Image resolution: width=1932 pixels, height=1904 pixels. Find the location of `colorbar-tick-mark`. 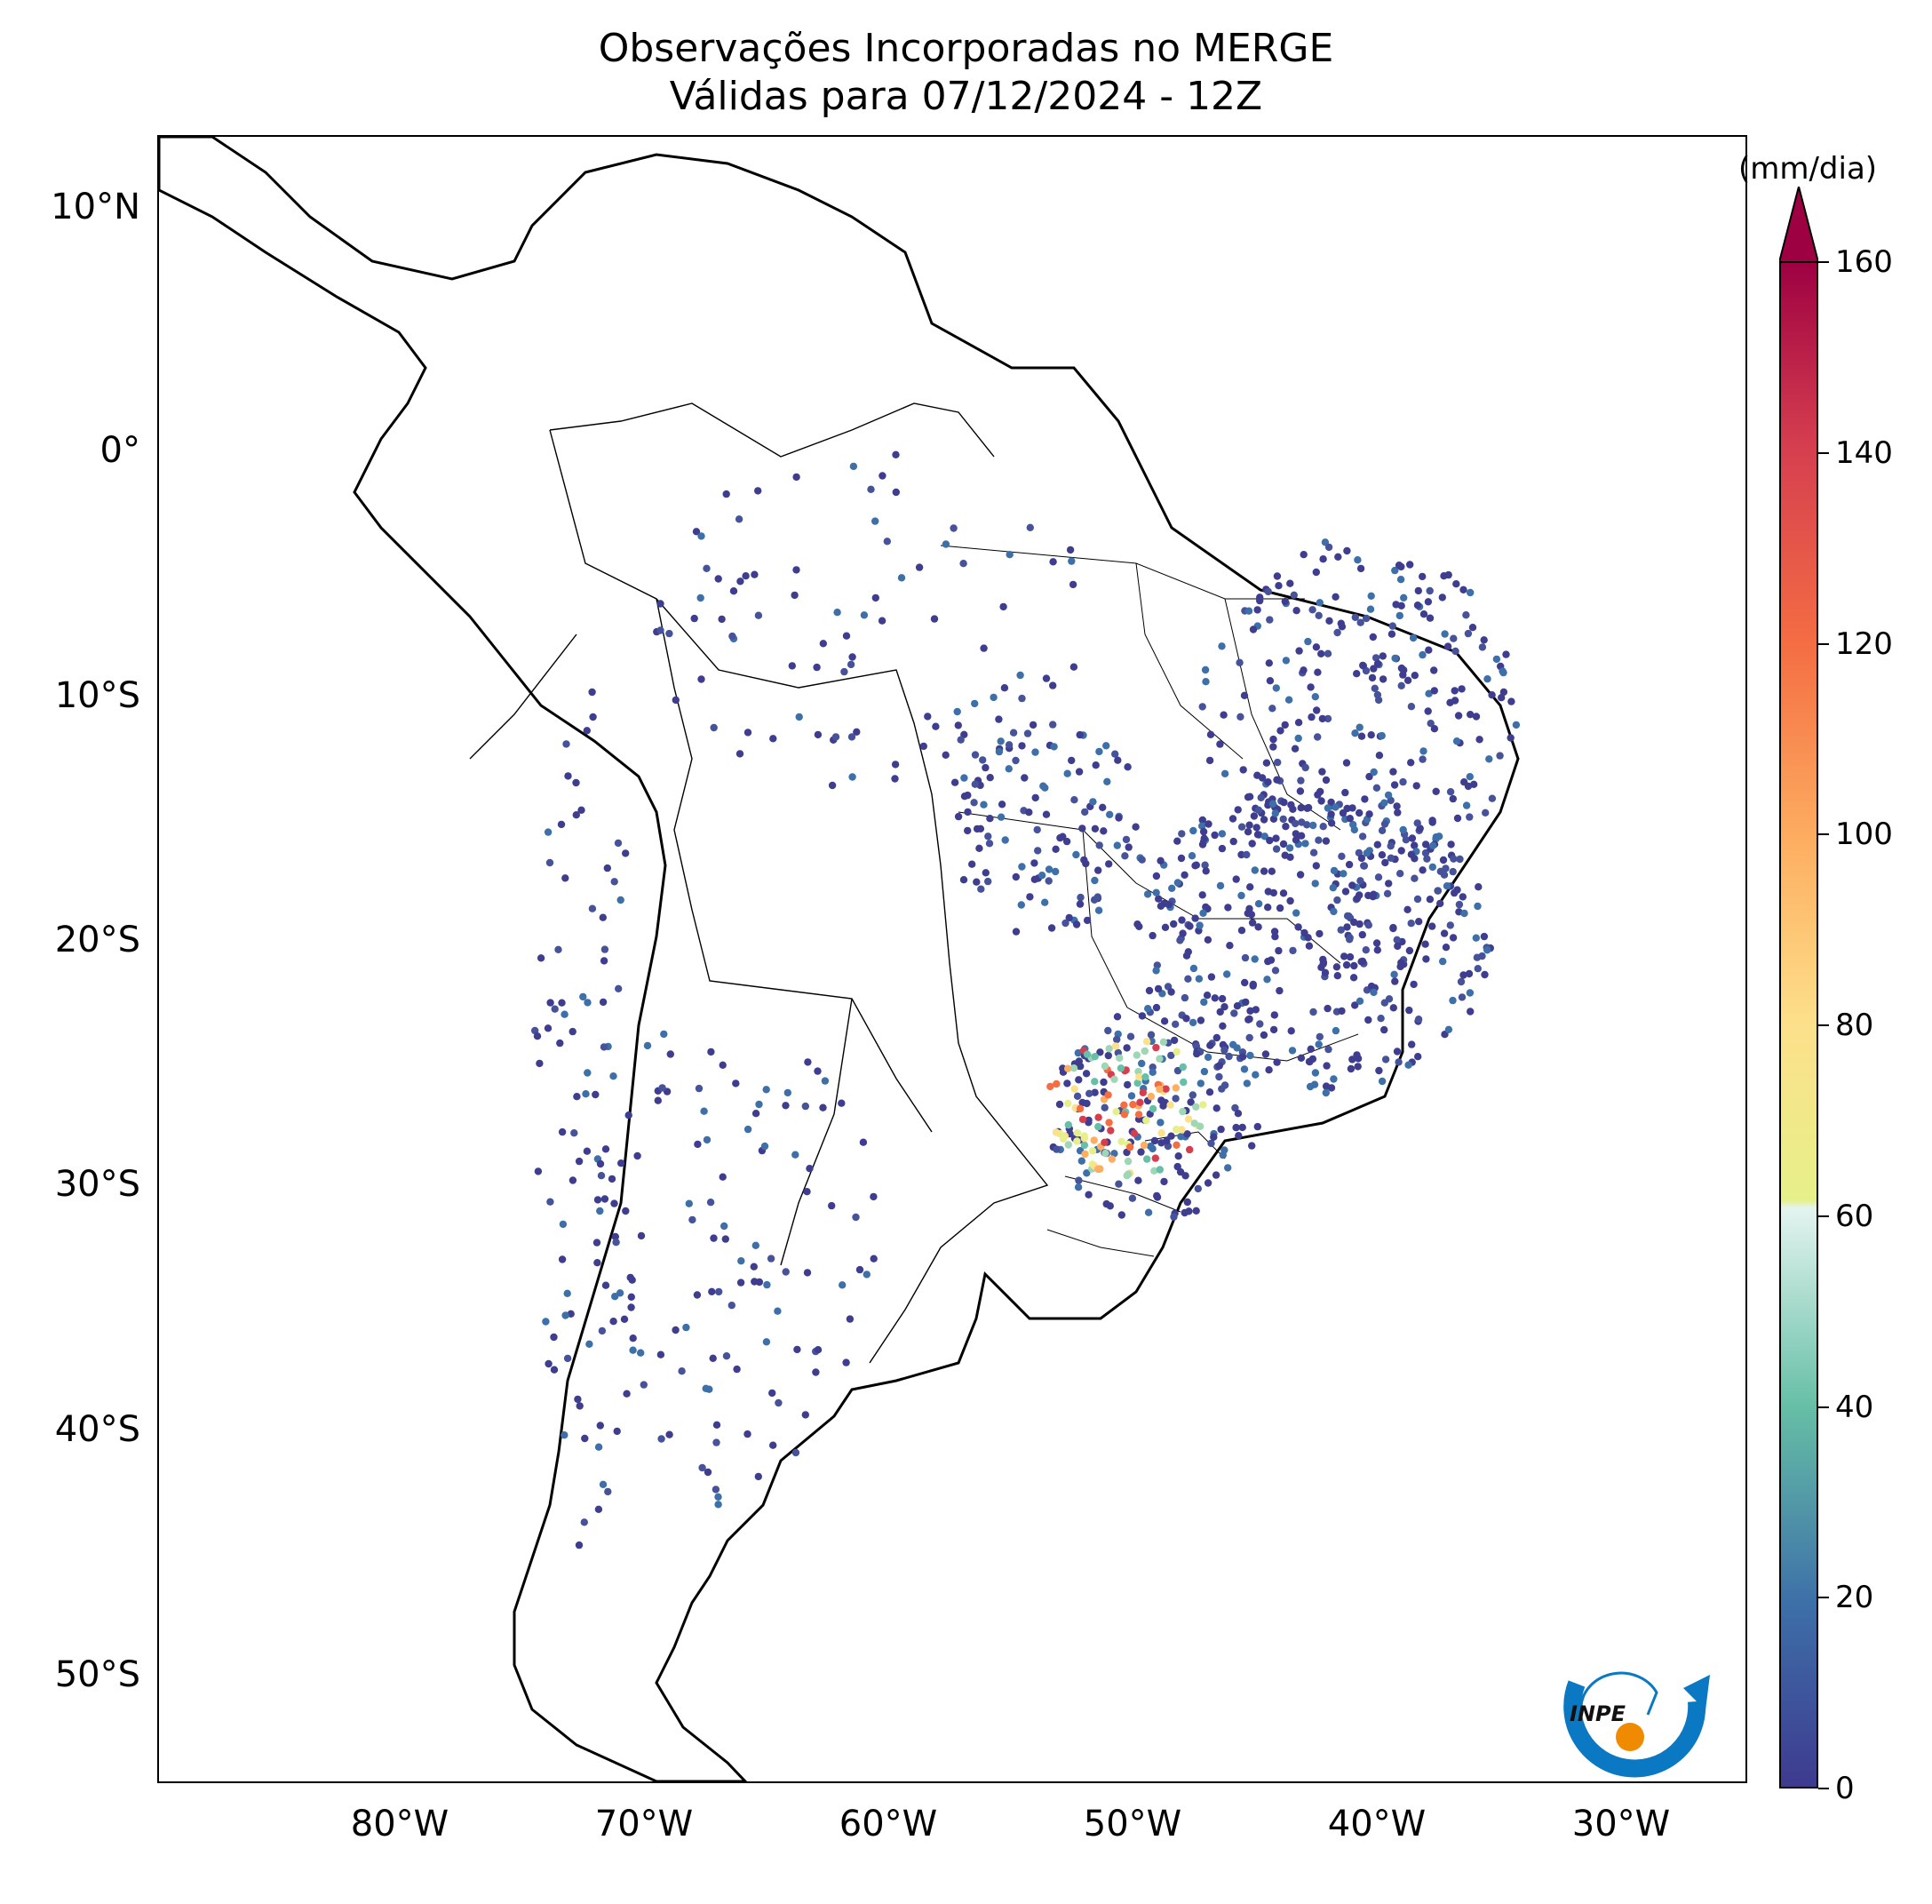

colorbar-tick-mark is located at coordinates (1823, 452).